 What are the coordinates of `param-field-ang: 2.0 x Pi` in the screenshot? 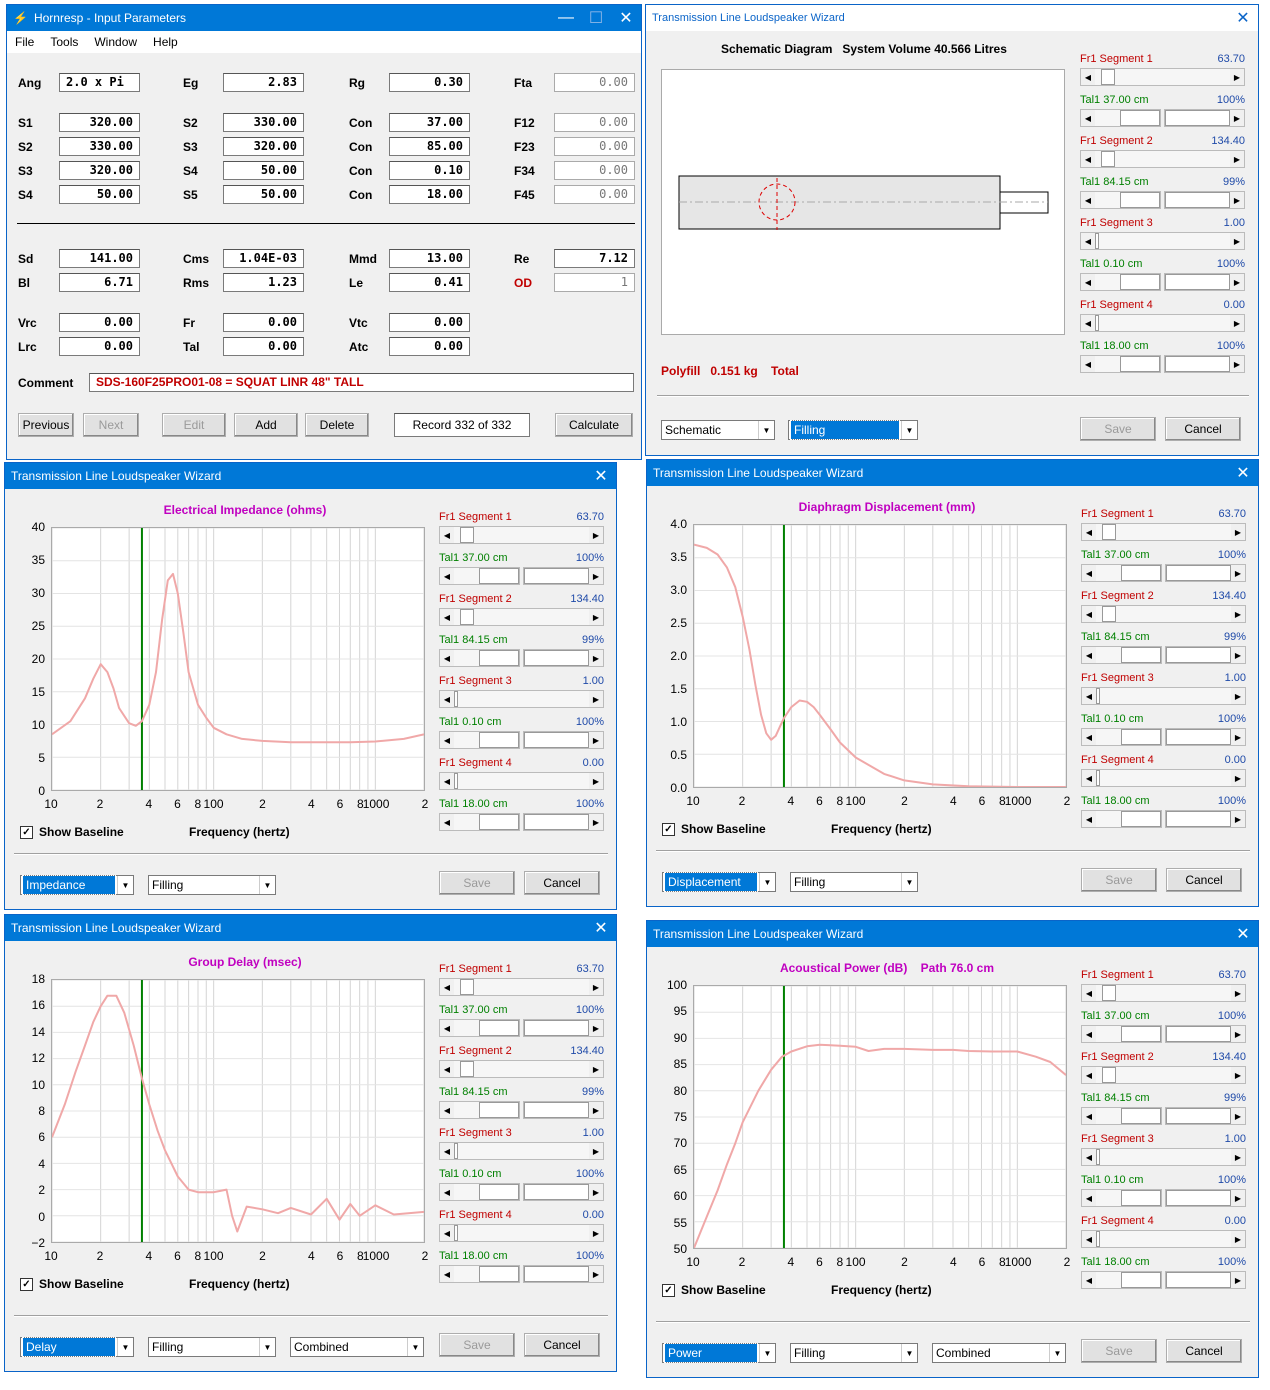 It's located at (99, 82).